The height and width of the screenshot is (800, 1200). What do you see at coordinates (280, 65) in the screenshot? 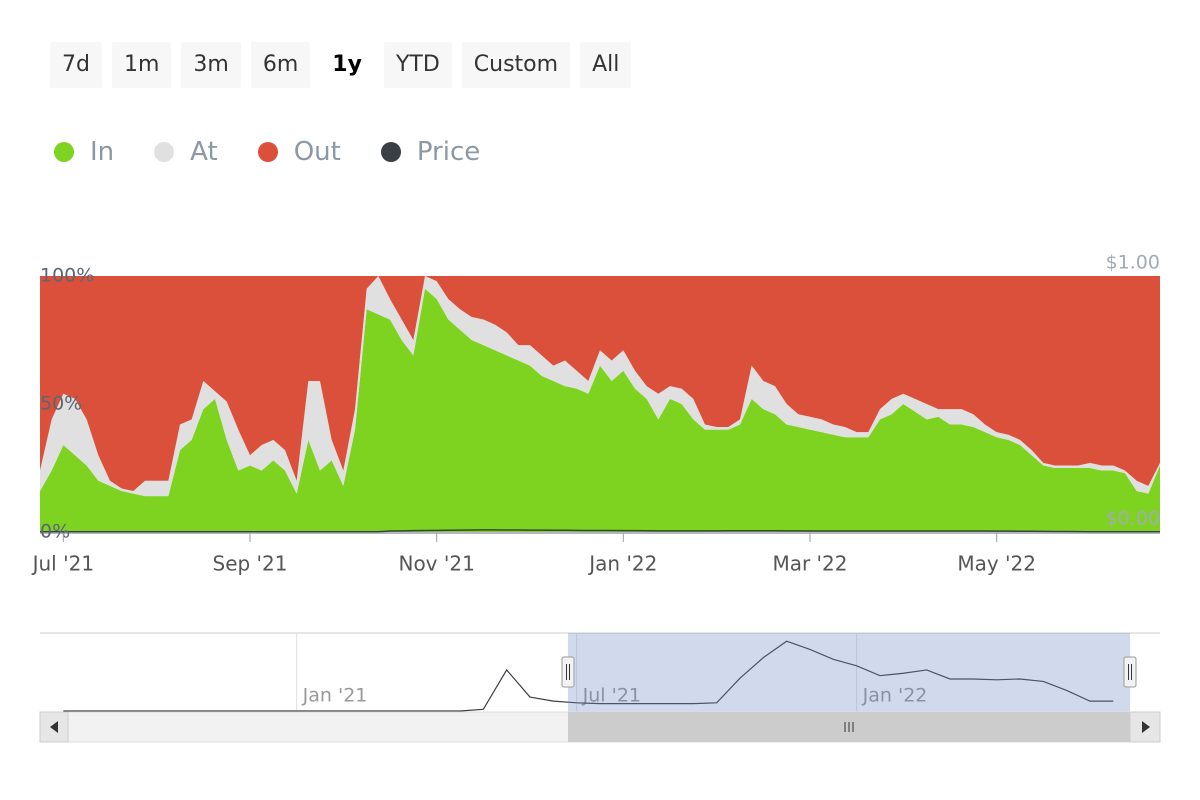
I see `range-button: 6m` at bounding box center [280, 65].